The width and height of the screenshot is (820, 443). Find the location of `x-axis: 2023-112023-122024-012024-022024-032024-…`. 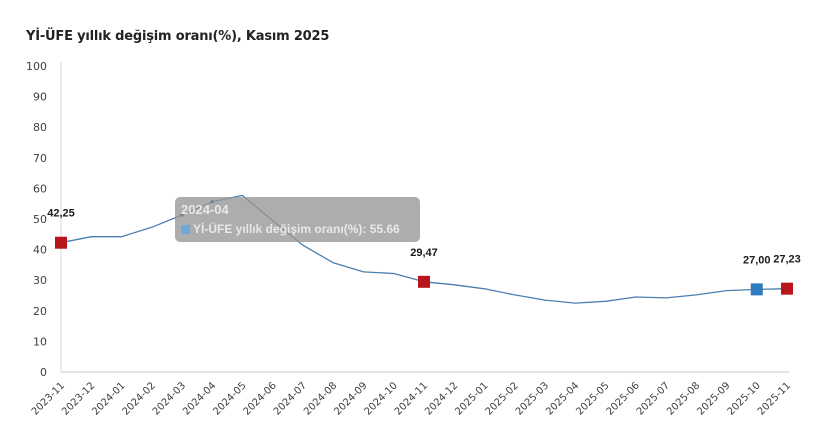

x-axis: 2023-112023-122024-012024-022024-032024-… is located at coordinates (411, 398).